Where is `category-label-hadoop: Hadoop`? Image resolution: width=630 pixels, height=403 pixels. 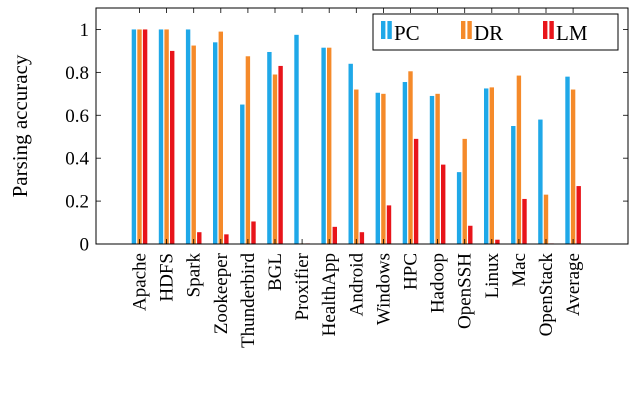 category-label-hadoop: Hadoop is located at coordinates (438, 283).